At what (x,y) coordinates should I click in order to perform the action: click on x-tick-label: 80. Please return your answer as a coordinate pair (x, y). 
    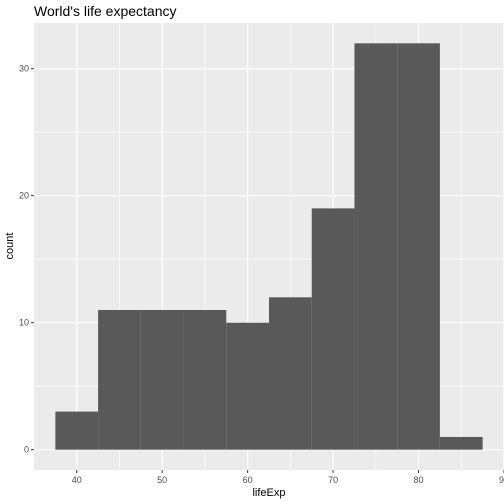
    Looking at the image, I should click on (419, 480).